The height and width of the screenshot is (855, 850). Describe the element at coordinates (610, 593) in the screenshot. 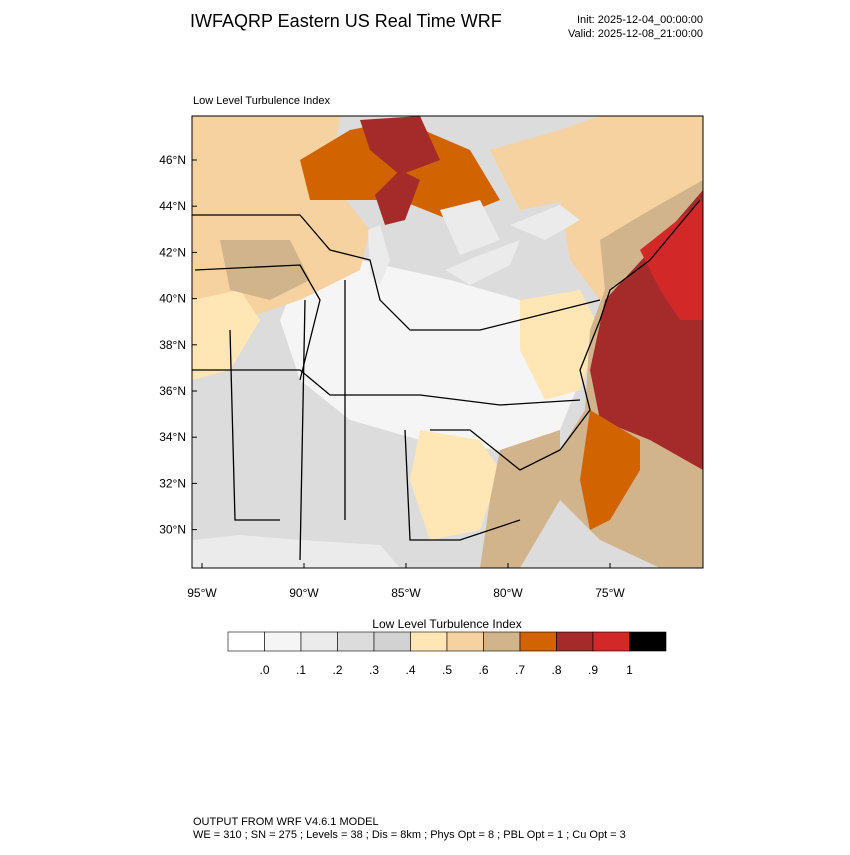

I see `lon-label: 75°W` at that location.